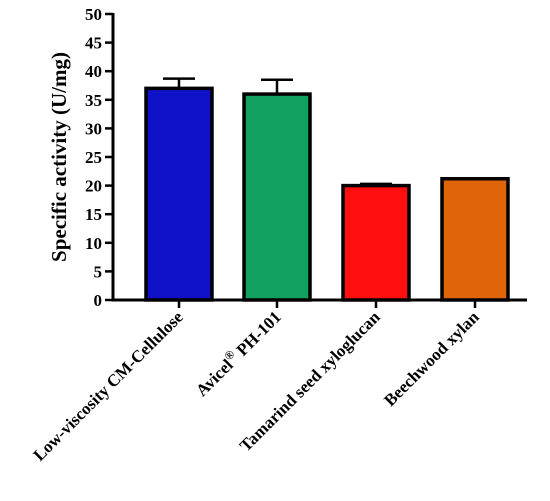 The height and width of the screenshot is (501, 550). What do you see at coordinates (93, 14) in the screenshot?
I see `y-tick-label-10: 50` at bounding box center [93, 14].